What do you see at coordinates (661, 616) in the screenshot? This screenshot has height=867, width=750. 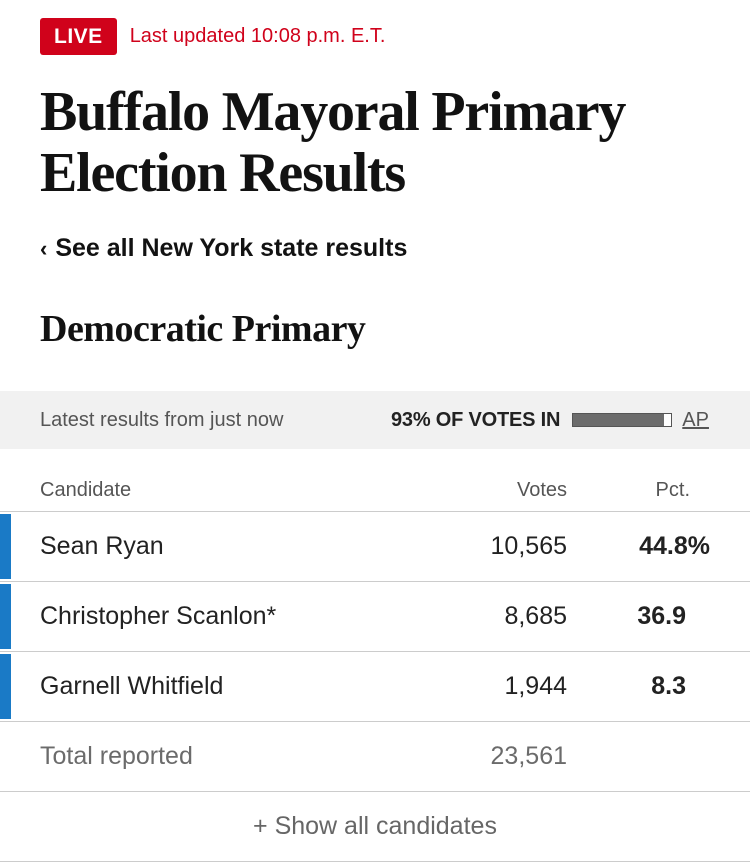 I see `candidate-pct: 36.9` at bounding box center [661, 616].